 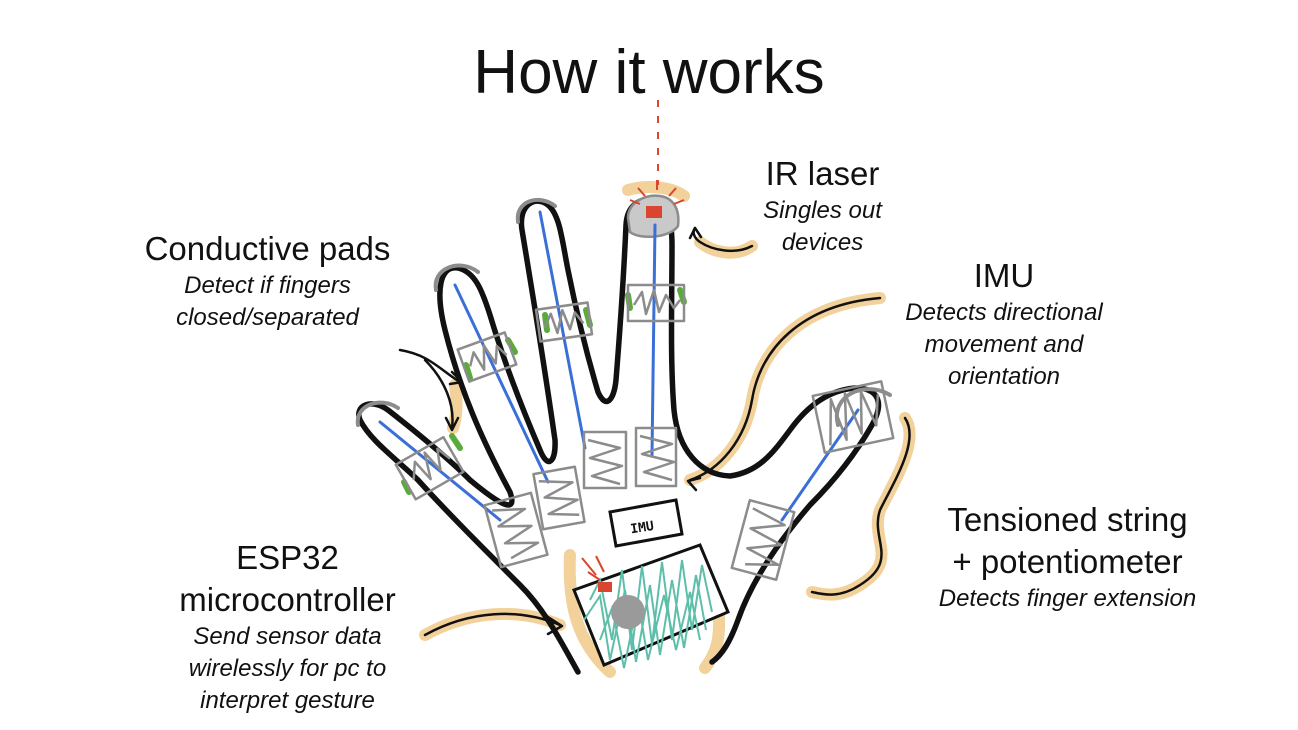 I want to click on esp32-heading-line-1: ESP32, so click(x=287, y=557).